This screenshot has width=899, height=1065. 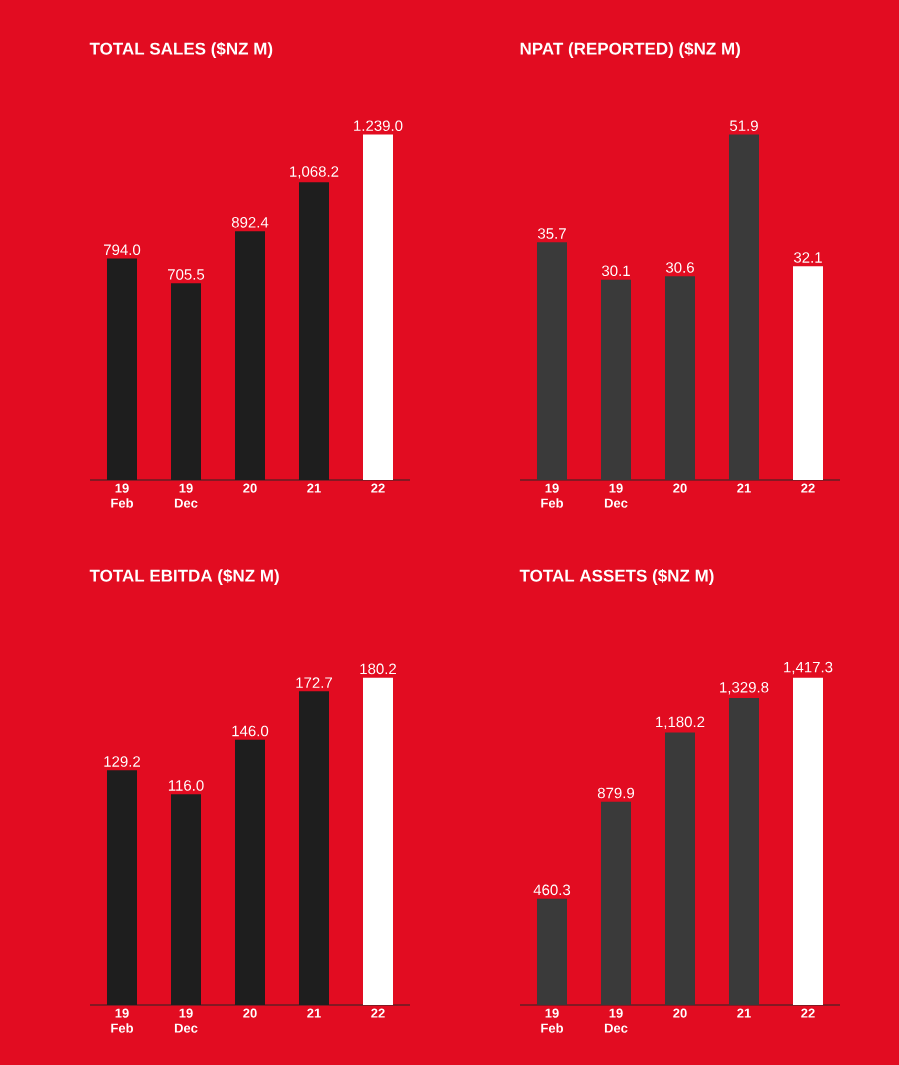 I want to click on data-label: 879.9, so click(x=616, y=793).